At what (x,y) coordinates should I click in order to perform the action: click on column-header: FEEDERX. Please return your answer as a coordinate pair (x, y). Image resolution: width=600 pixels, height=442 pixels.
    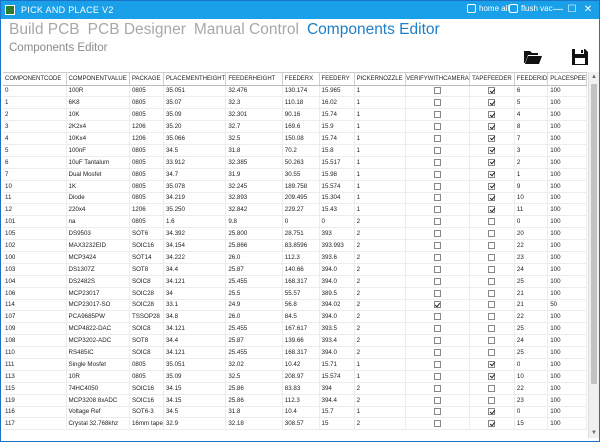
    Looking at the image, I should click on (301, 79).